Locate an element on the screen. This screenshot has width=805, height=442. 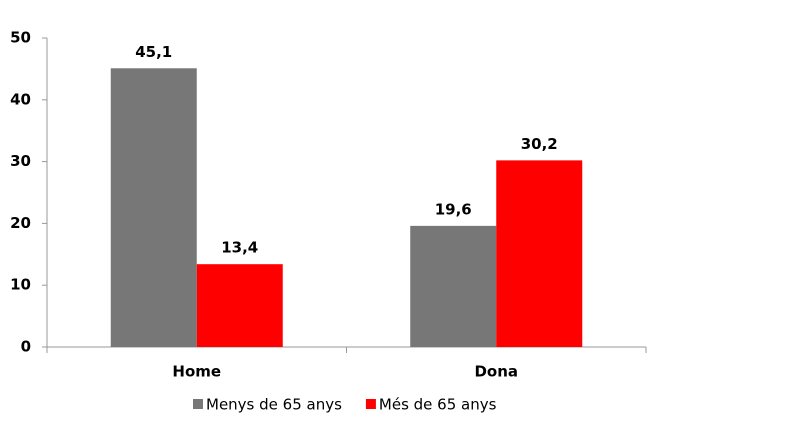
value-label: 45,1 is located at coordinates (153, 52).